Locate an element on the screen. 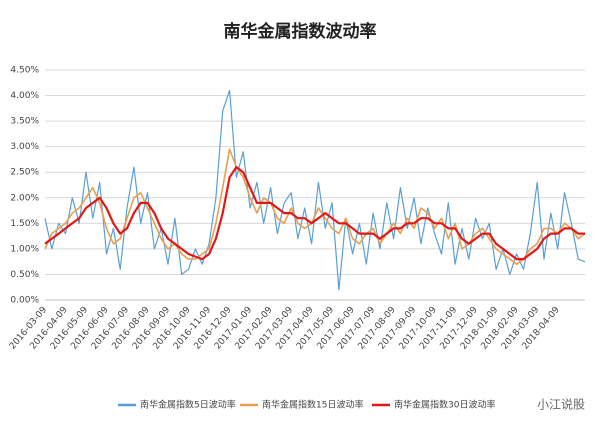  y-tick-label: 1.00% is located at coordinates (24, 249).